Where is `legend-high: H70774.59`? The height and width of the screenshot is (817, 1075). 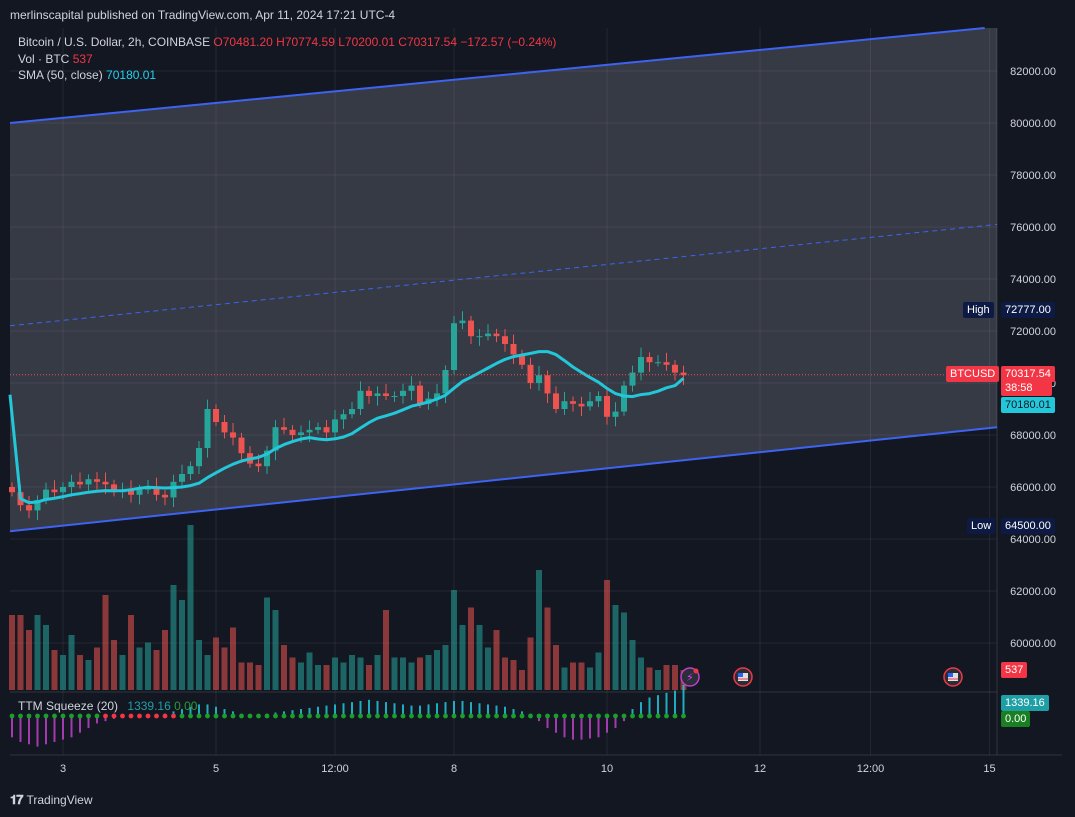 legend-high: H70774.59 is located at coordinates (305, 42).